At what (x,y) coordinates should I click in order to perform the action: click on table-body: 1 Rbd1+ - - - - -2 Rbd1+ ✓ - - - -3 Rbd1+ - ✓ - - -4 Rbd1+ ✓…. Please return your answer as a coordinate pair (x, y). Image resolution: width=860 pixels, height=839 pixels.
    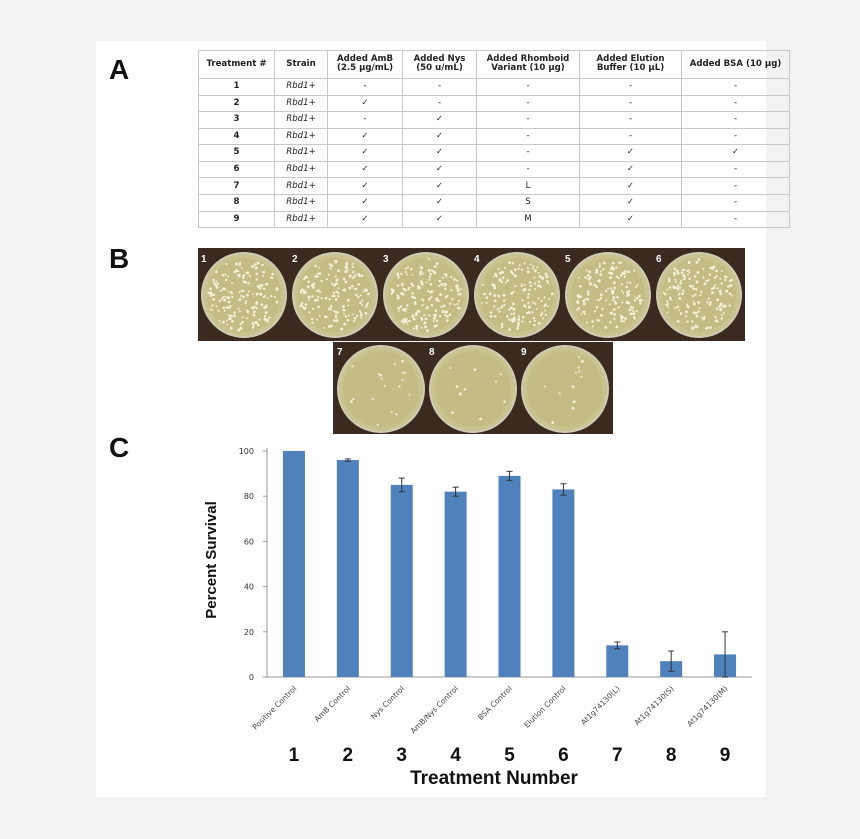
    Looking at the image, I should click on (494, 153).